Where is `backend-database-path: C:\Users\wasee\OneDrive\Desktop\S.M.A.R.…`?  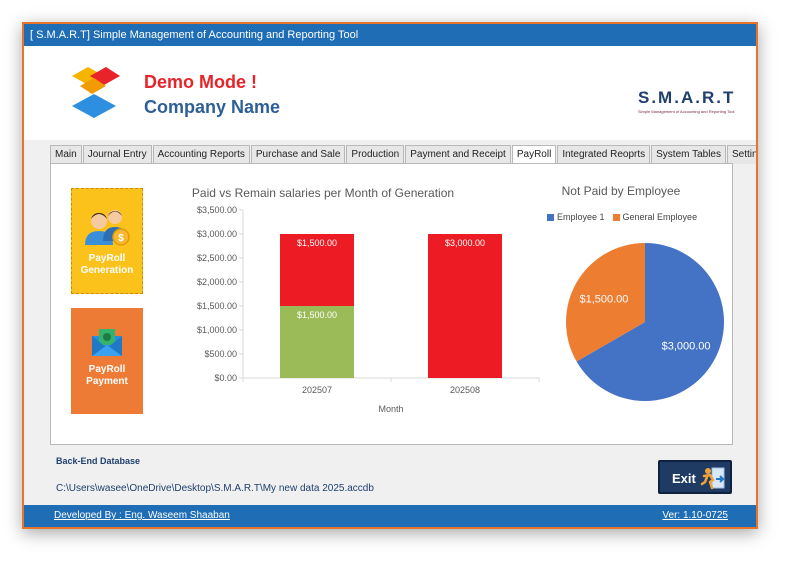 backend-database-path: C:\Users\wasee\OneDrive\Desktop\S.M.A.R.… is located at coordinates (215, 488).